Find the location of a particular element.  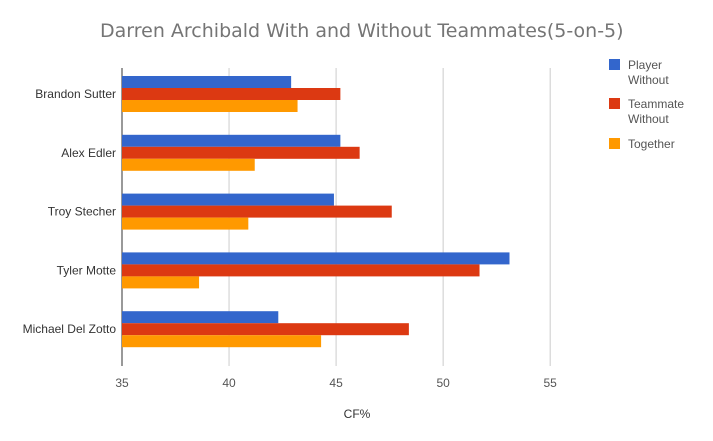

x-tick-label: 55 is located at coordinates (551, 383).